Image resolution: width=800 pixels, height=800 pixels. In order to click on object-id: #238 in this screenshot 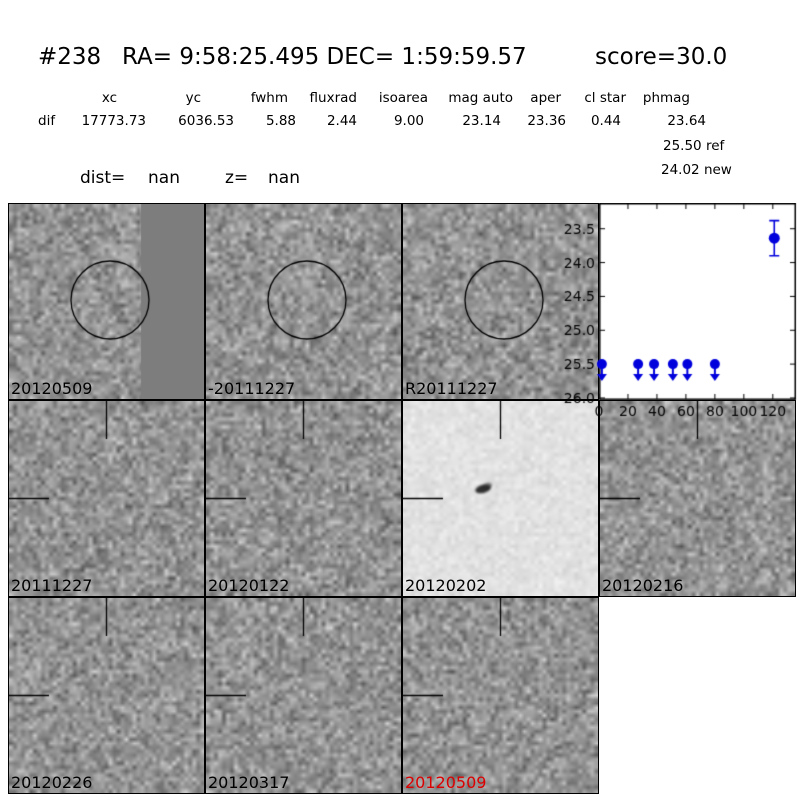, I will do `click(70, 57)`.